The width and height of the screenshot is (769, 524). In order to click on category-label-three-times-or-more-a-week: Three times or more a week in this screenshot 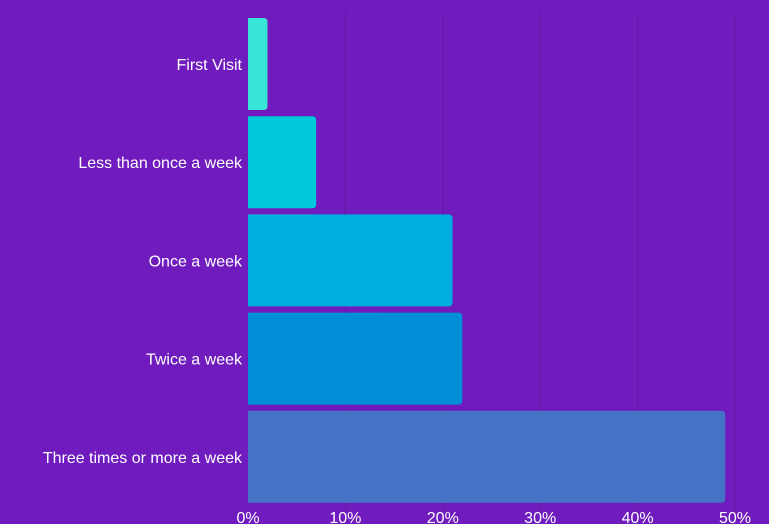, I will do `click(143, 458)`.